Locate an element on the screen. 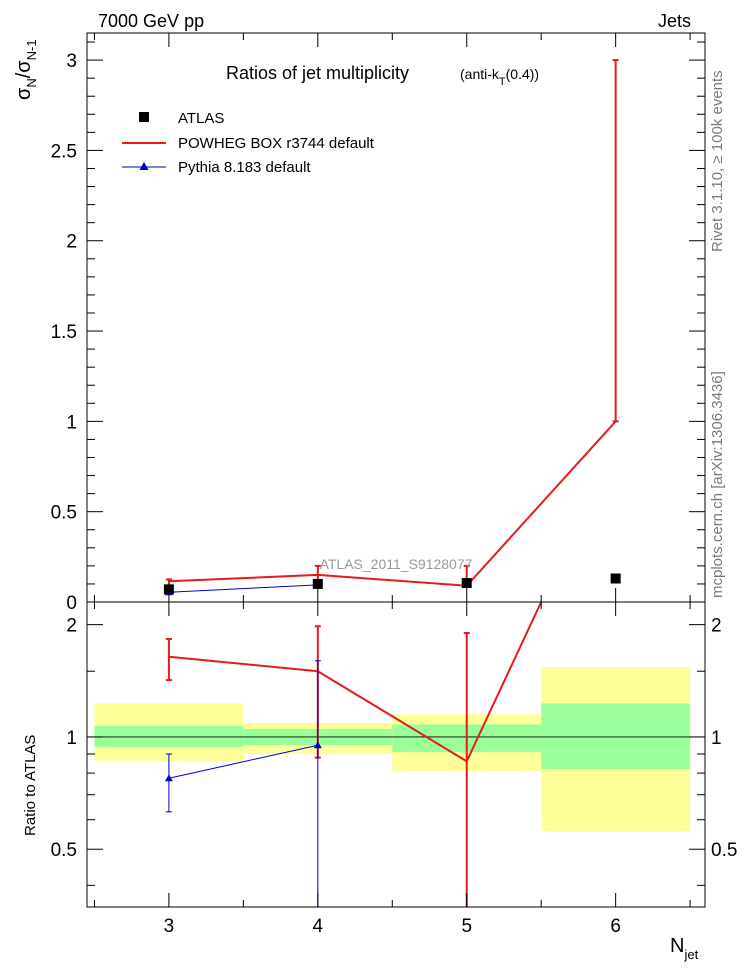 The width and height of the screenshot is (746, 972). header-jets-label: Jets is located at coordinates (674, 21).